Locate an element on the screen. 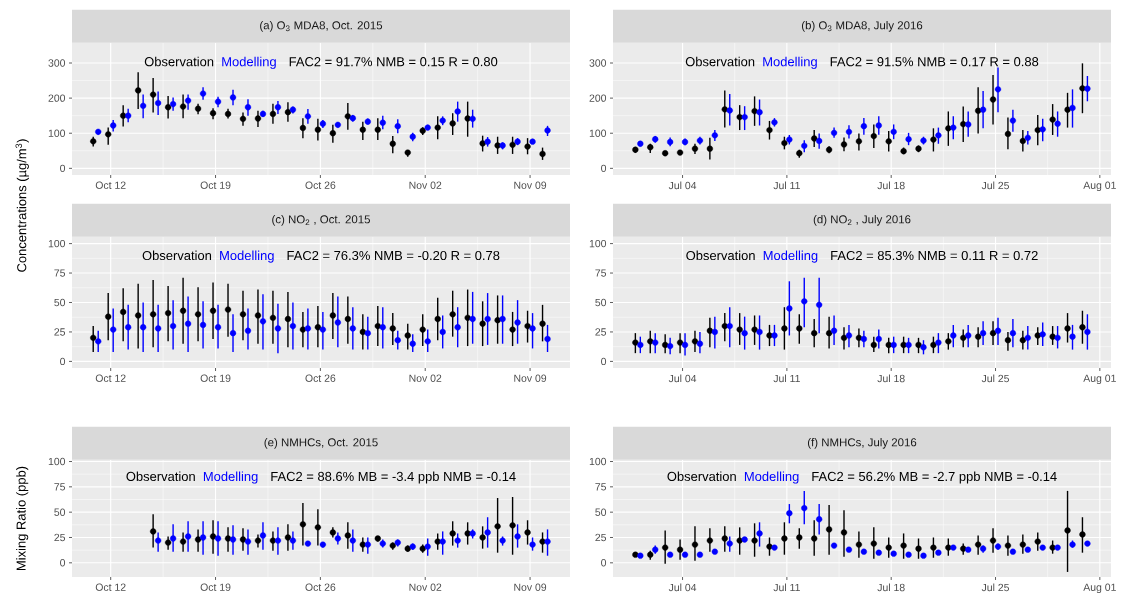  chart-title: (b) O$_{3}$ MDA8, July 2016 is located at coordinates (862, 26).